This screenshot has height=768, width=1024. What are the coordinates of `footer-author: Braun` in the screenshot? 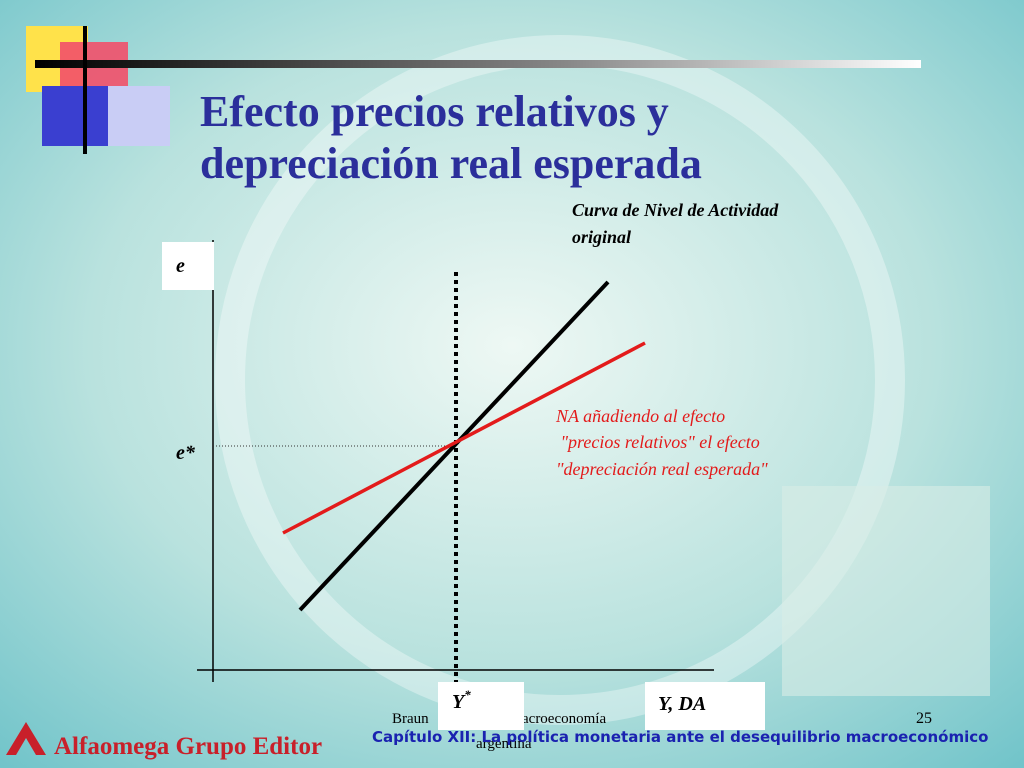 It's located at (410, 719).